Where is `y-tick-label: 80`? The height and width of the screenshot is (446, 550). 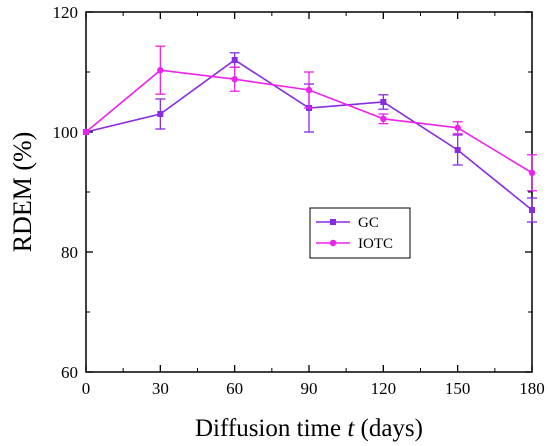
y-tick-label: 80 is located at coordinates (69, 252).